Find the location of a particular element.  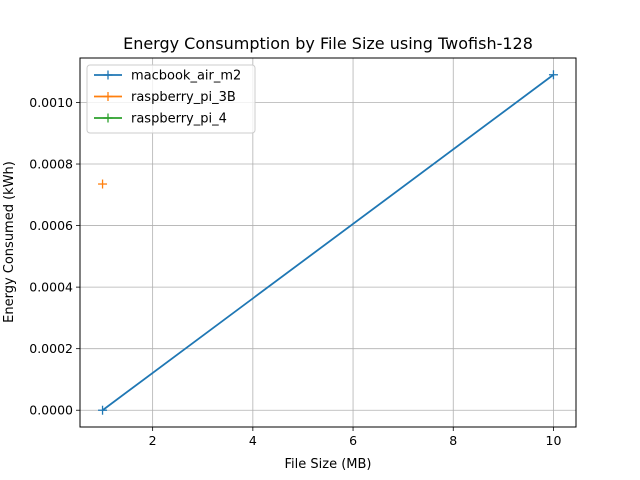

y-axis-label: Energy Consumed (kWh) is located at coordinates (9, 242).